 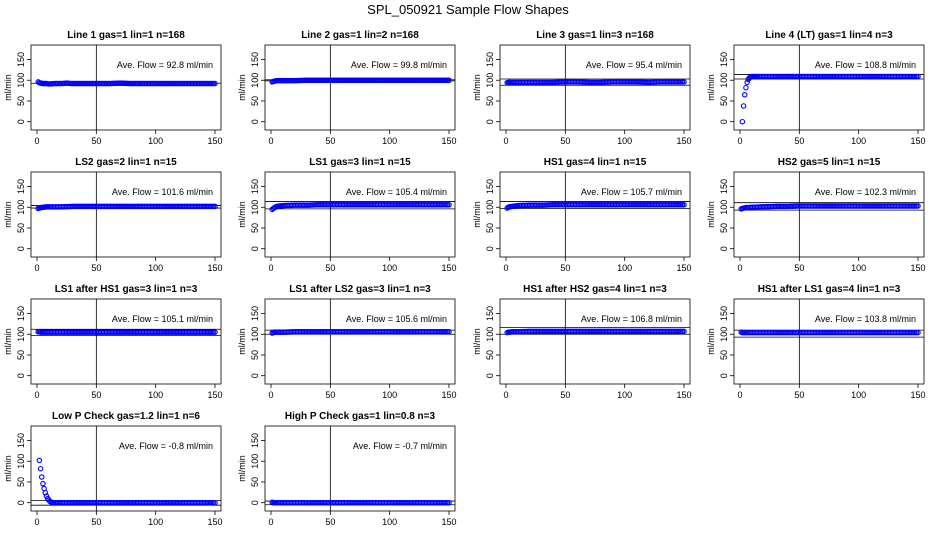 I want to click on page-title: SPL_050921 Sample Flow Shapes, so click(x=468, y=9).